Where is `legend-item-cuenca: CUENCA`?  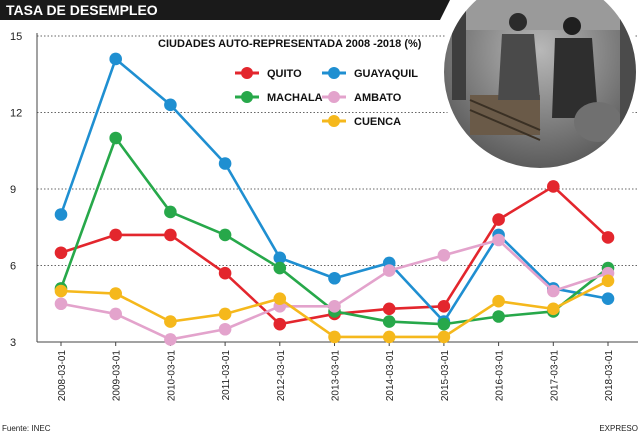 legend-item-cuenca: CUENCA is located at coordinates (361, 121).